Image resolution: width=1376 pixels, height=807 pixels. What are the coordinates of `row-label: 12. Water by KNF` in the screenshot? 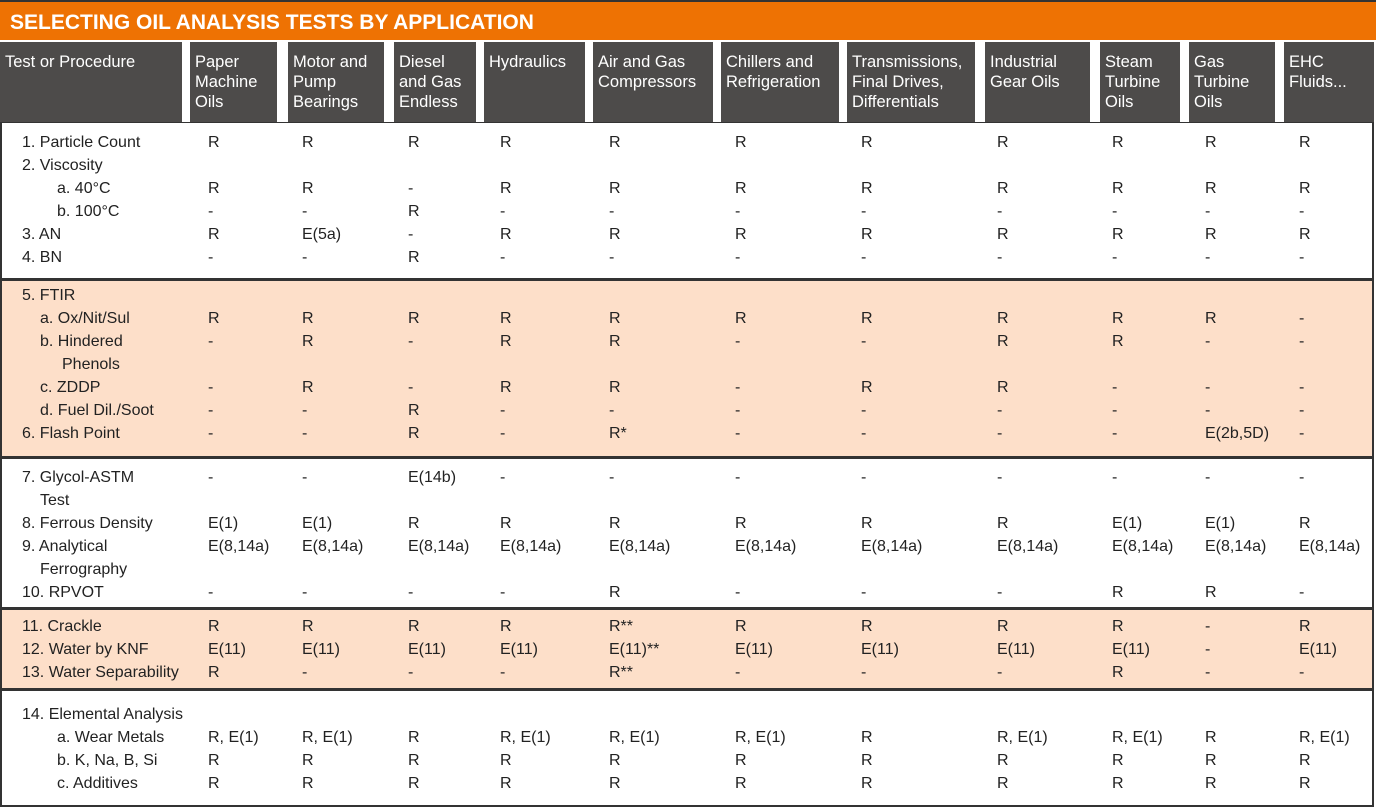 It's located at (85, 649).